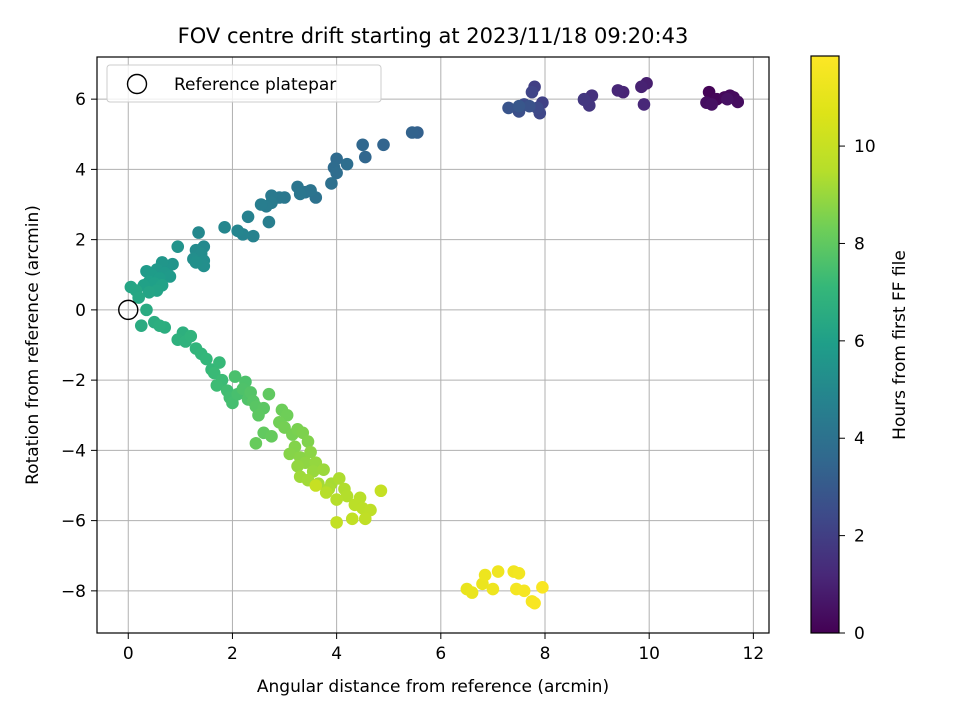  Describe the element at coordinates (859, 342) in the screenshot. I see `colorbar-tick-label: 6` at that location.